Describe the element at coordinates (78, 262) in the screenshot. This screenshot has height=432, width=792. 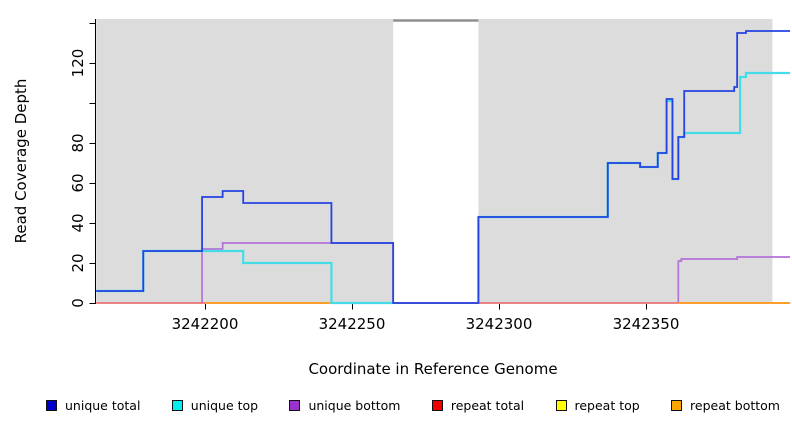
I see `y-tick-label: 20` at that location.